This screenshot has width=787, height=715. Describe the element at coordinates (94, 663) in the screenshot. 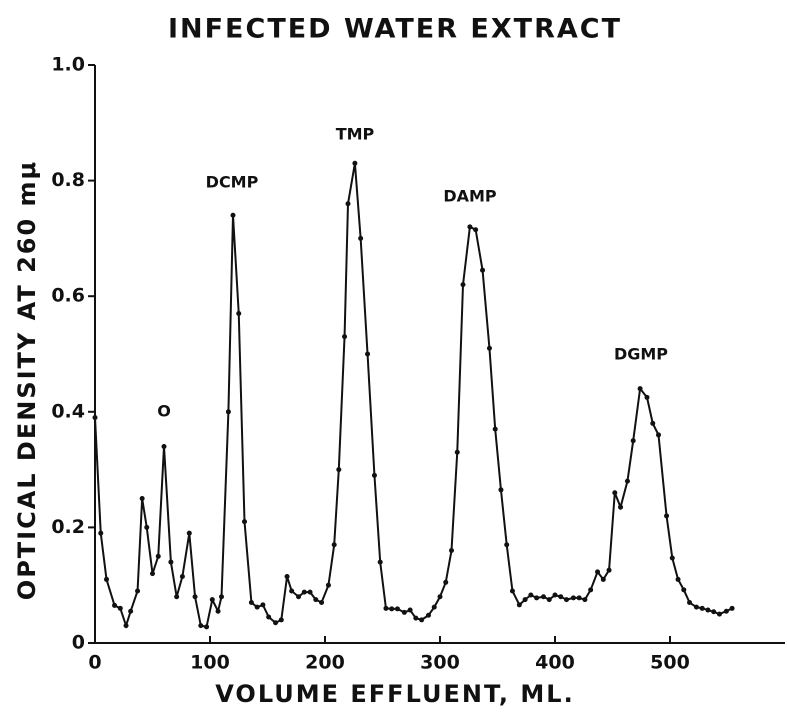

I see `x-tick-label: 0` at that location.